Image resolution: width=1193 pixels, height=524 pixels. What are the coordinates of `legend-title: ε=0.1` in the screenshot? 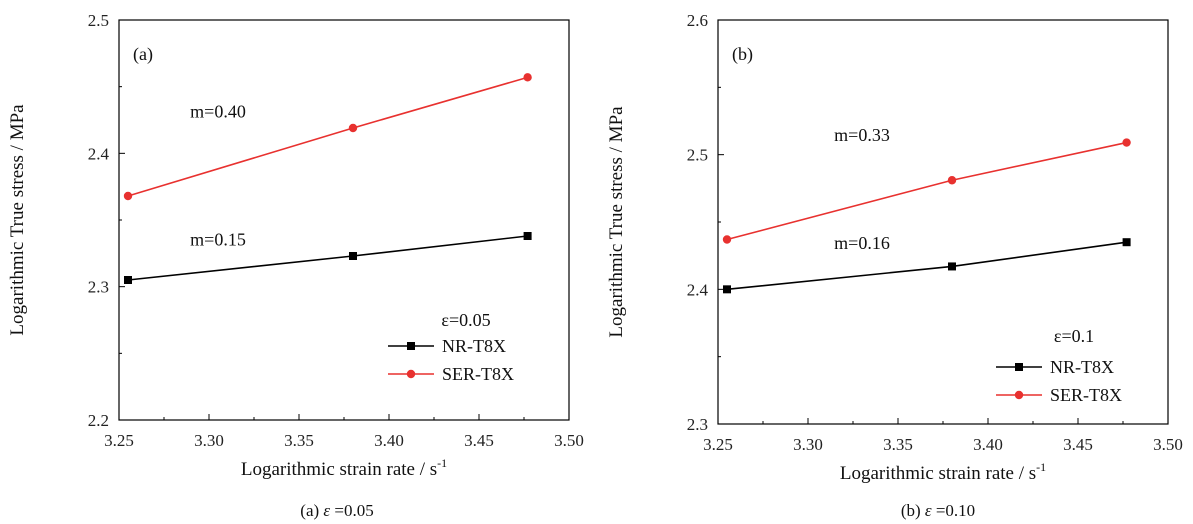 It's located at (1074, 336).